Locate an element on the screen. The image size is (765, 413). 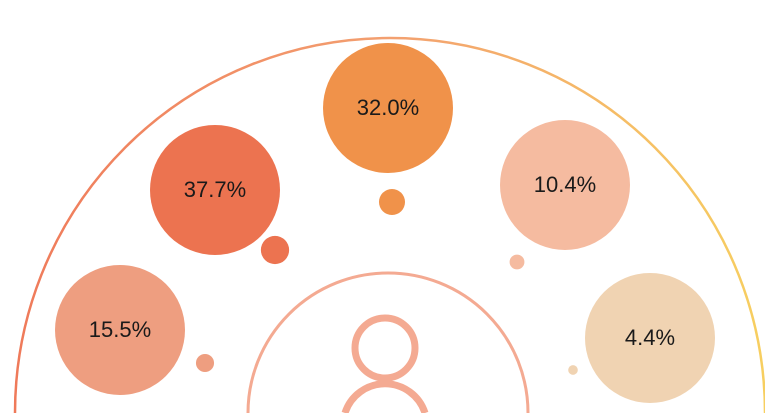
value-label: 10.4% is located at coordinates (565, 184).